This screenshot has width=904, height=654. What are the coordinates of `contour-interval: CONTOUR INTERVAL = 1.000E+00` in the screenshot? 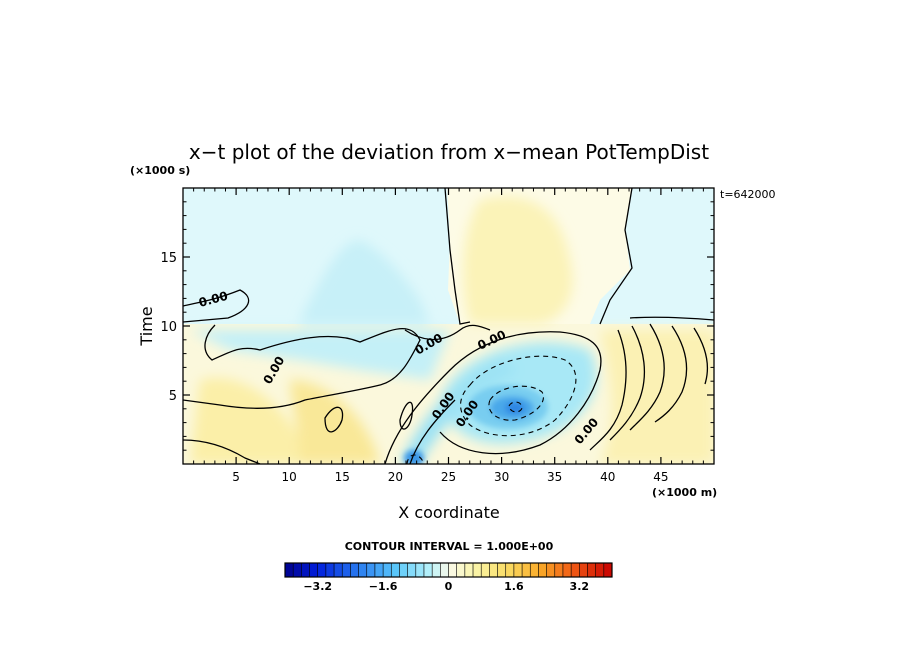 It's located at (449, 546).